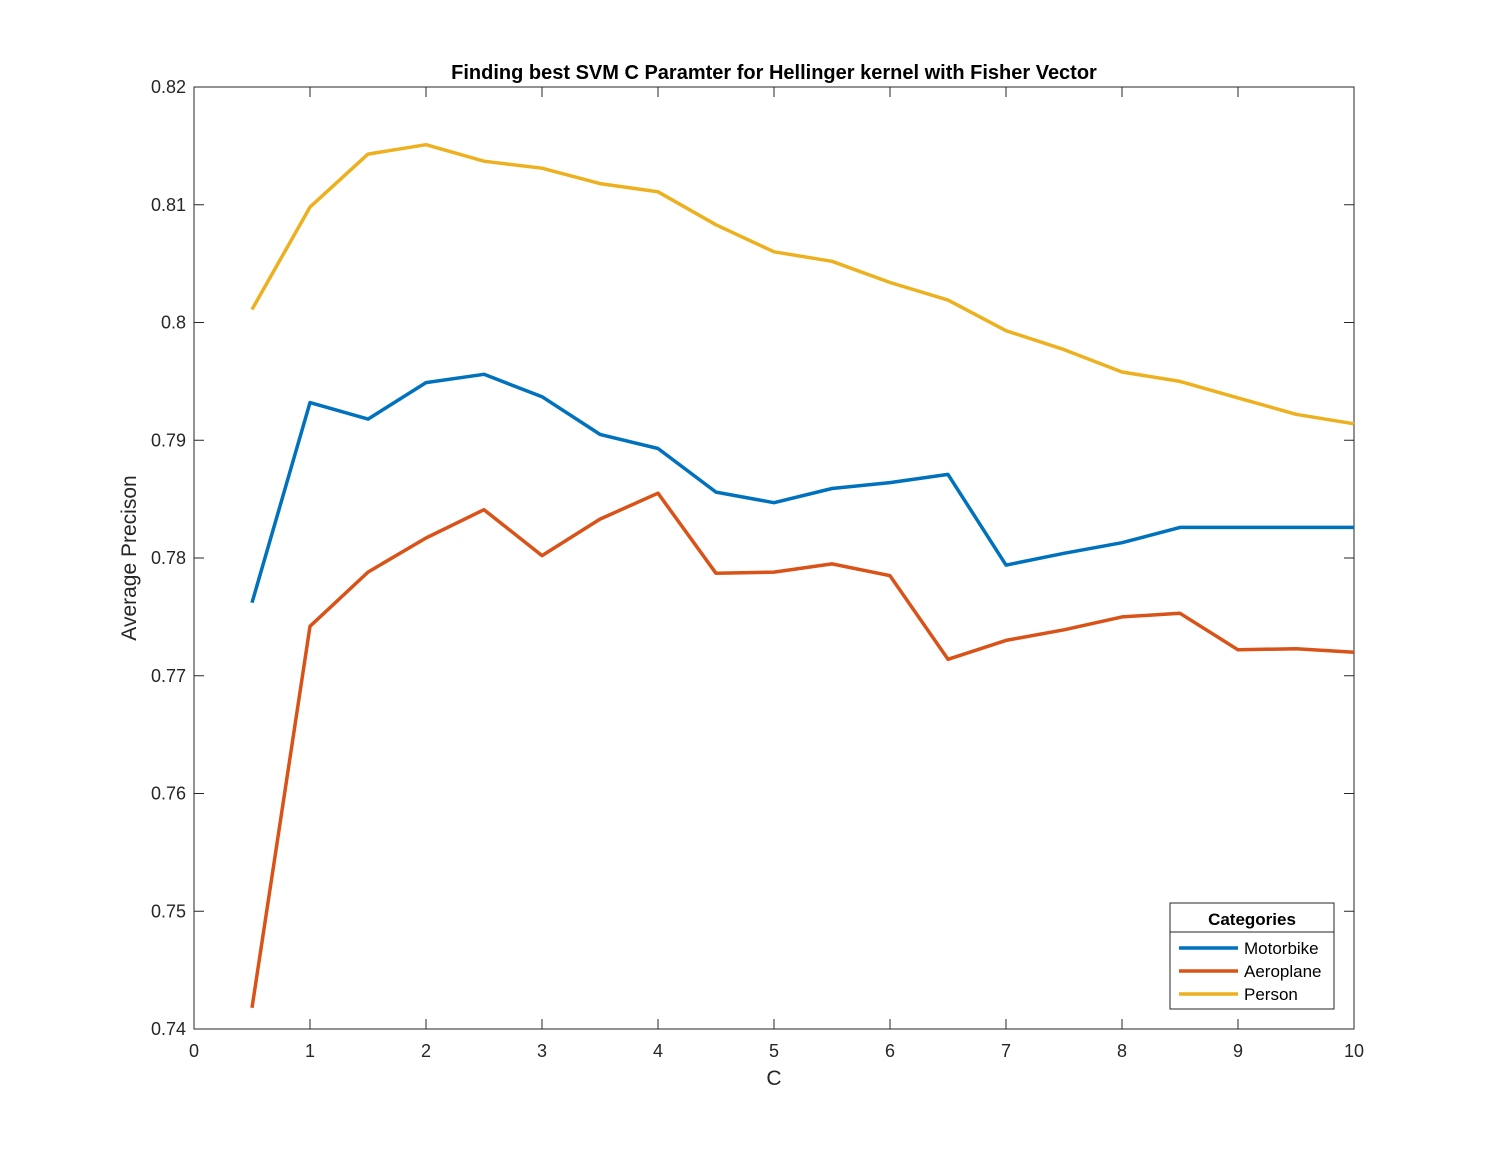 Image resolution: width=1496 pixels, height=1156 pixels. I want to click on x-tick-label: 10, so click(1354, 1051).